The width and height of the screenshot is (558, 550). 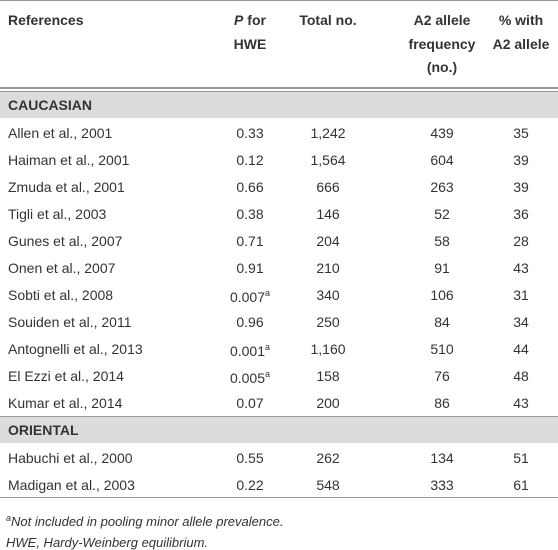 I want to click on cell: 0.001a, so click(x=250, y=349).